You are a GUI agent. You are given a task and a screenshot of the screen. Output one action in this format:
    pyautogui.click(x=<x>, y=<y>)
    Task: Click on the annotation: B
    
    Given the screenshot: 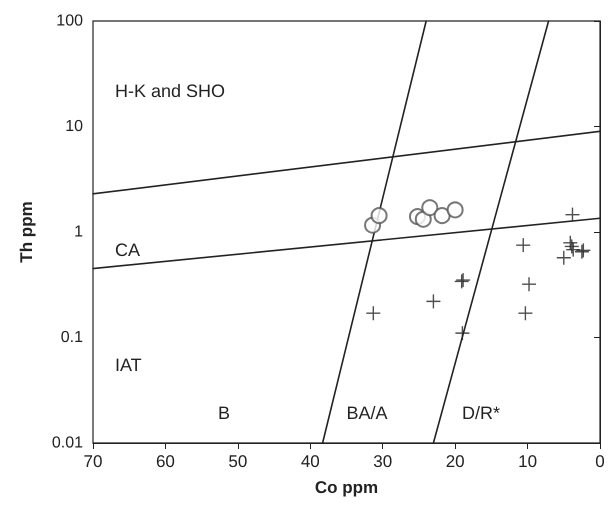 What is the action you would take?
    pyautogui.click(x=224, y=413)
    